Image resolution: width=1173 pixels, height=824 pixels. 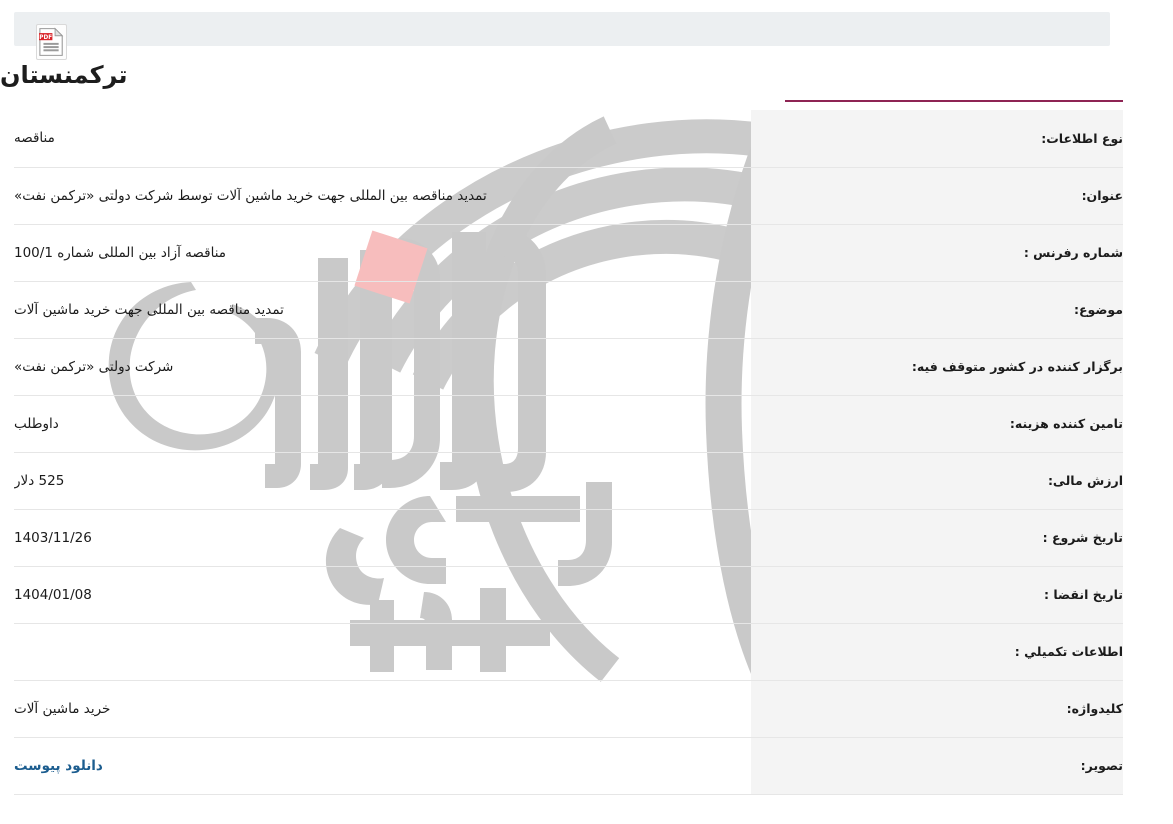 What do you see at coordinates (562, 78) in the screenshot?
I see `page-title-wrap: ترکمنستان` at bounding box center [562, 78].